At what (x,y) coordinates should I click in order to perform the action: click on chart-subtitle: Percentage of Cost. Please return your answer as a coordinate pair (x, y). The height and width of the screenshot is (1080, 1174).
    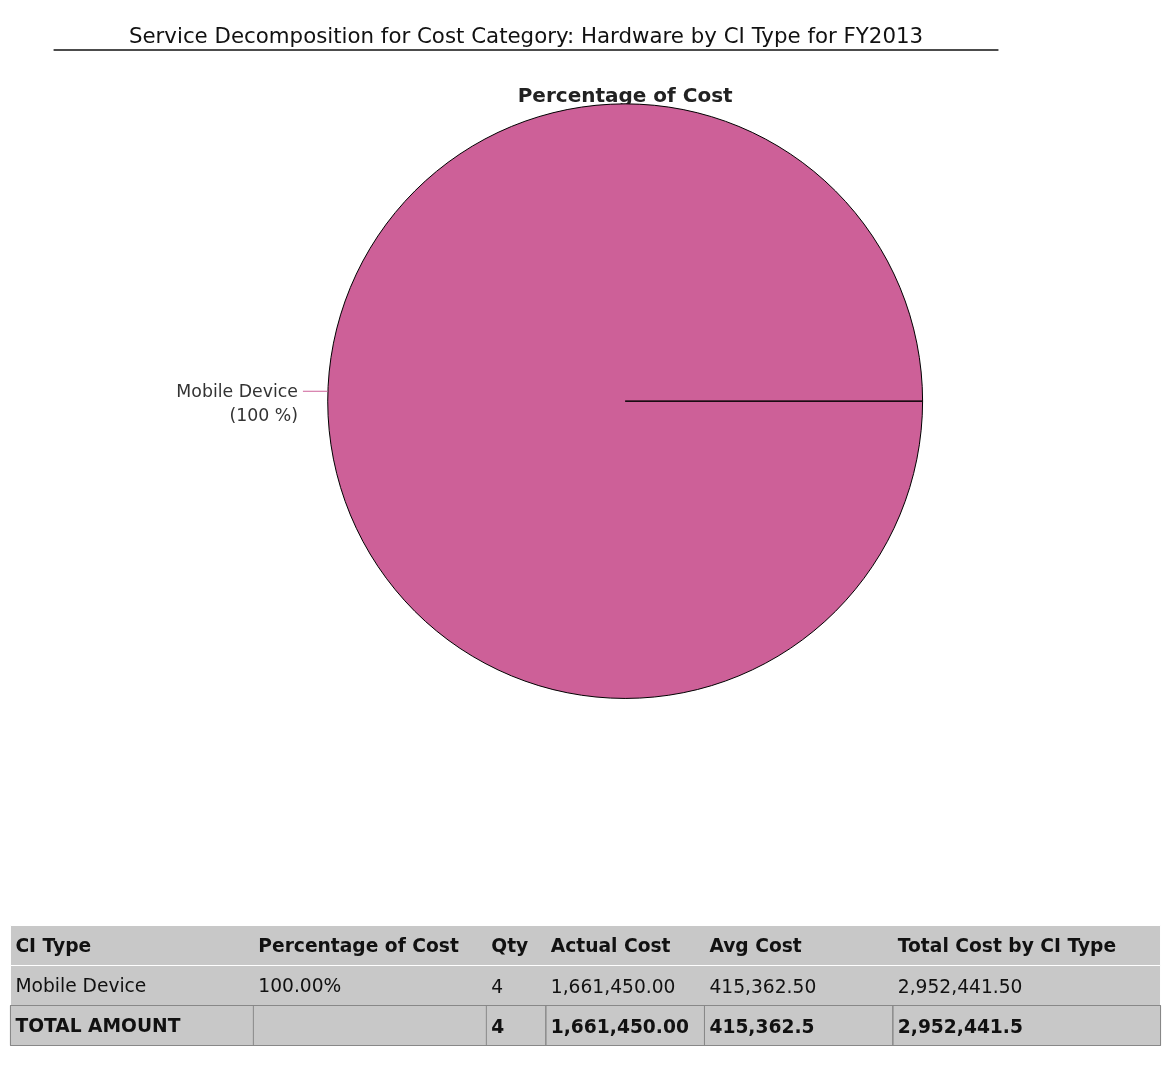
    Looking at the image, I should click on (625, 94).